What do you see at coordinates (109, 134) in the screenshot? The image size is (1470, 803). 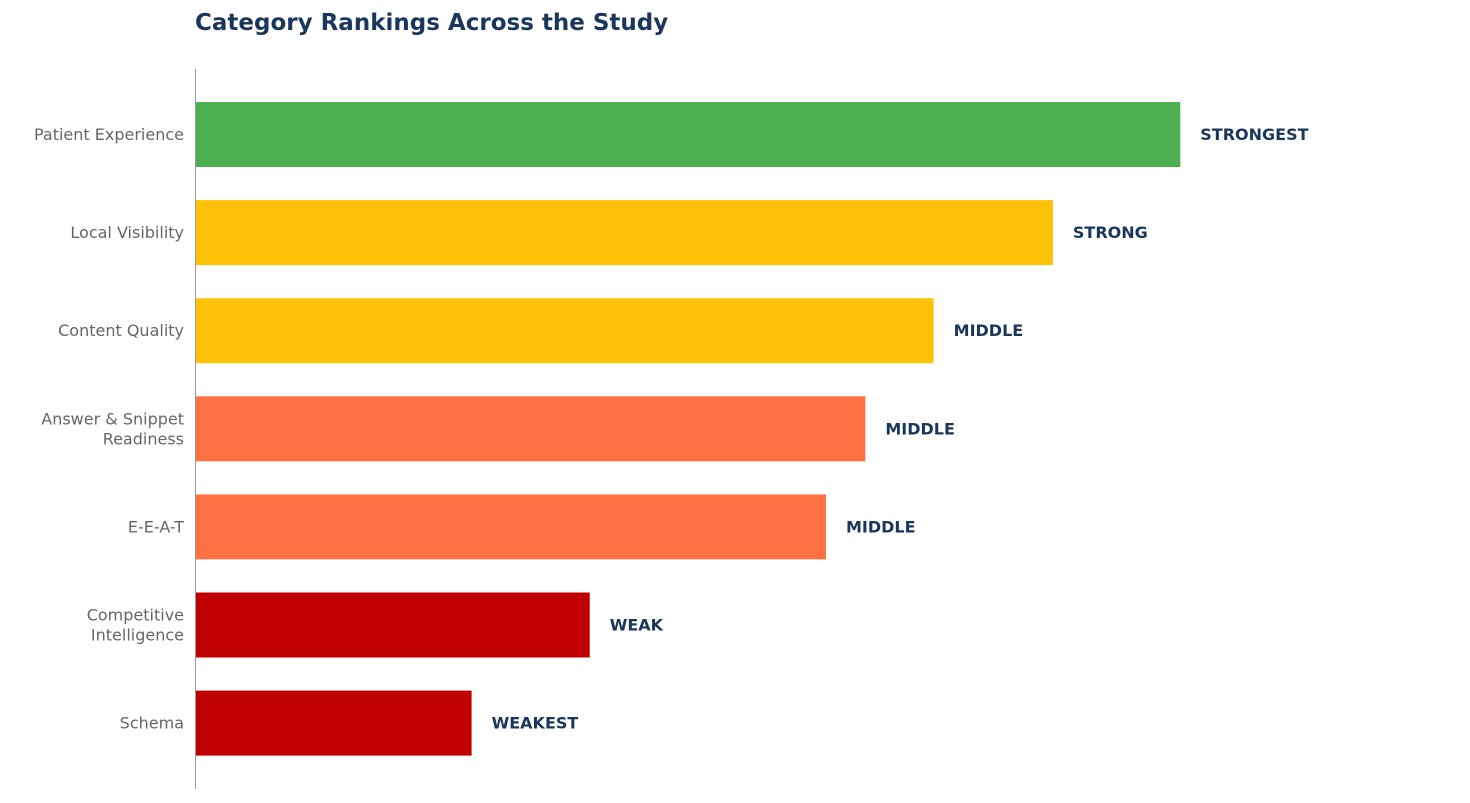 I see `category-tick-label: Patient Experience` at bounding box center [109, 134].